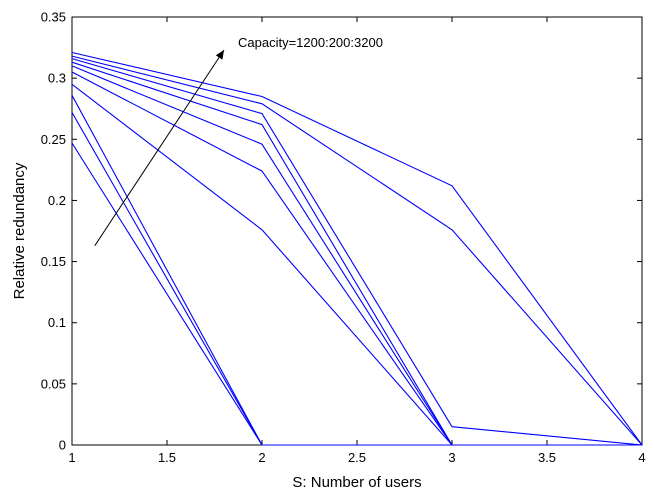  I want to click on x-tick-label: 4, so click(641, 457).